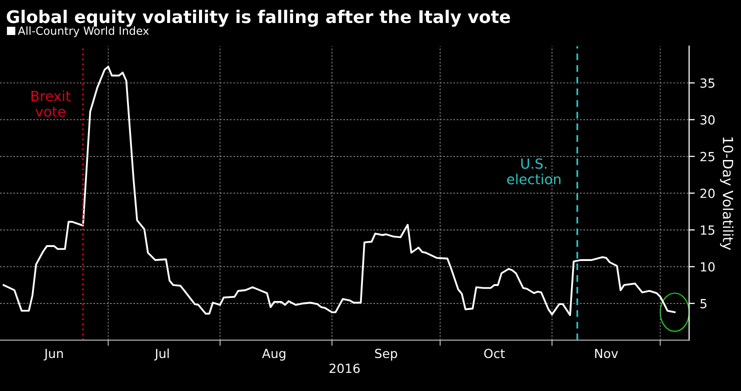 This screenshot has width=741, height=391. I want to click on x-tick-label: Nov, so click(606, 353).